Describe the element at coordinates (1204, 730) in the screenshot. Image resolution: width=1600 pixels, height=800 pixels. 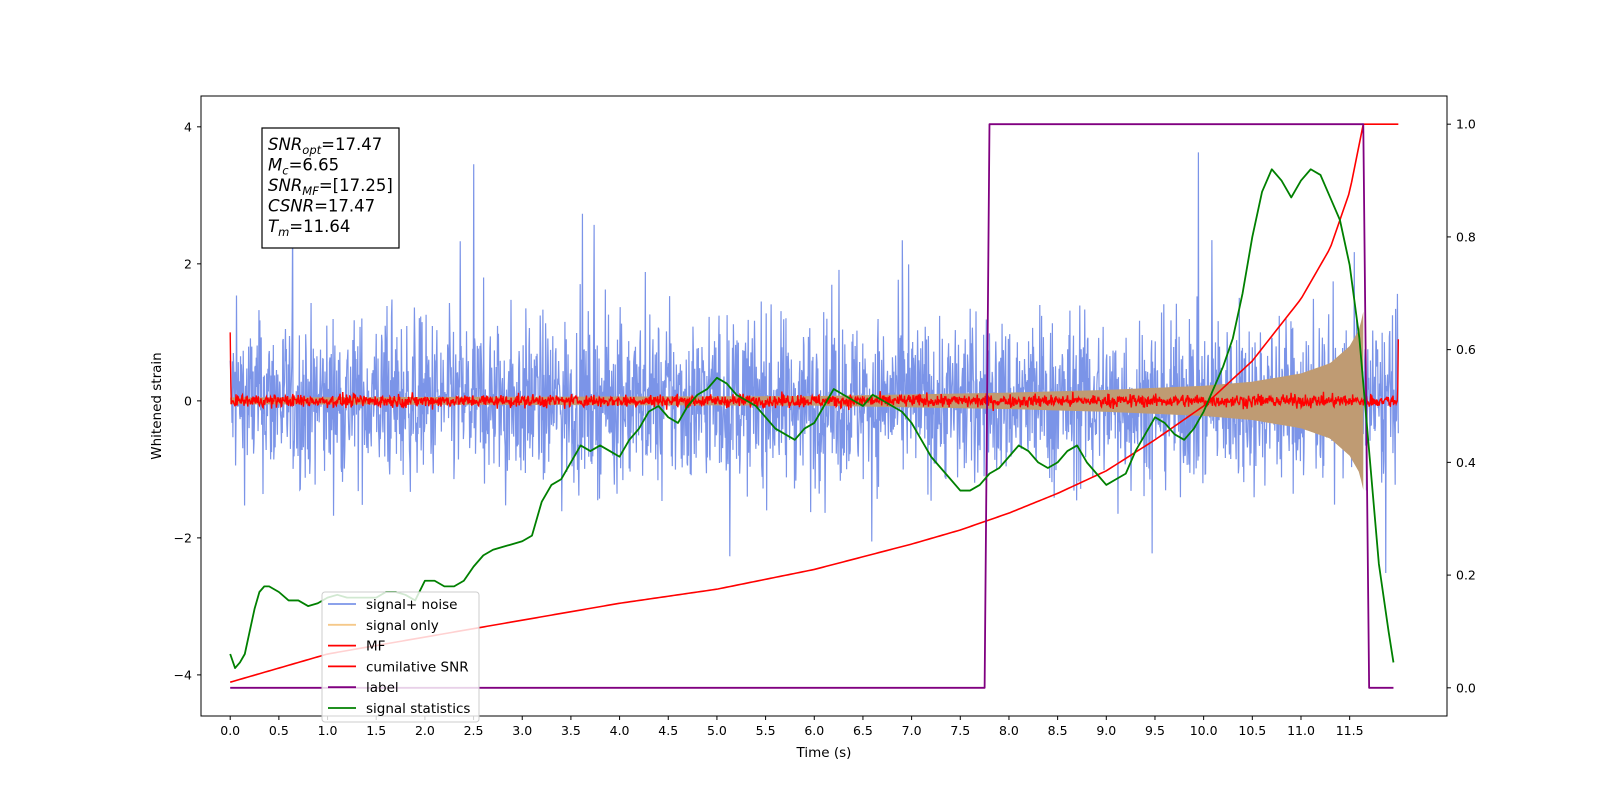
I see `x-tick-label: 10.0` at that location.